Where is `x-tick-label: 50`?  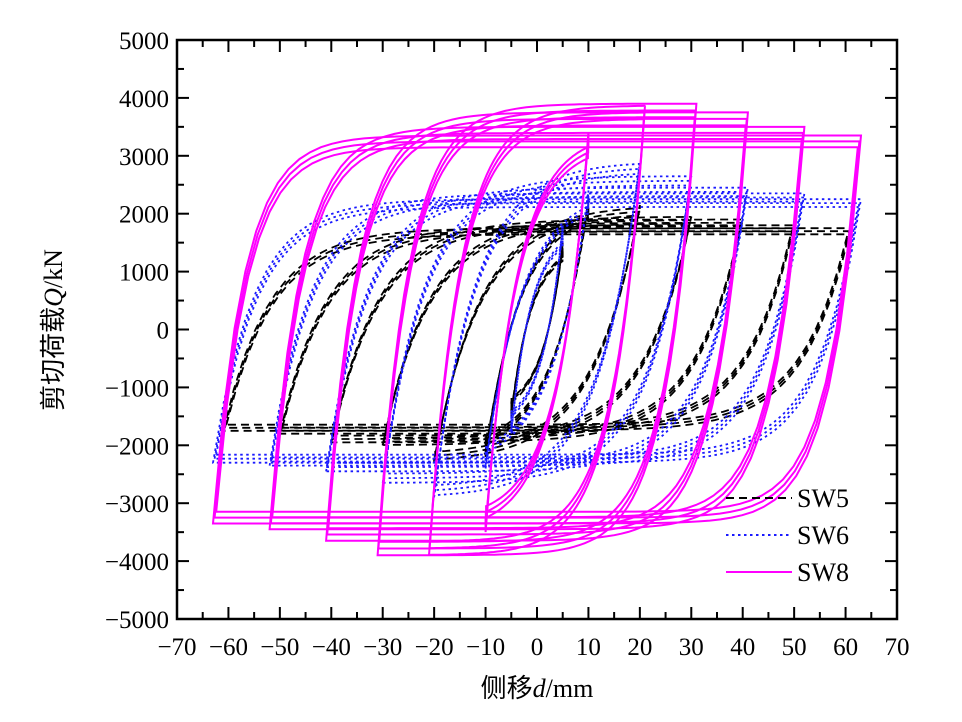
x-tick-label: 50 is located at coordinates (794, 647).